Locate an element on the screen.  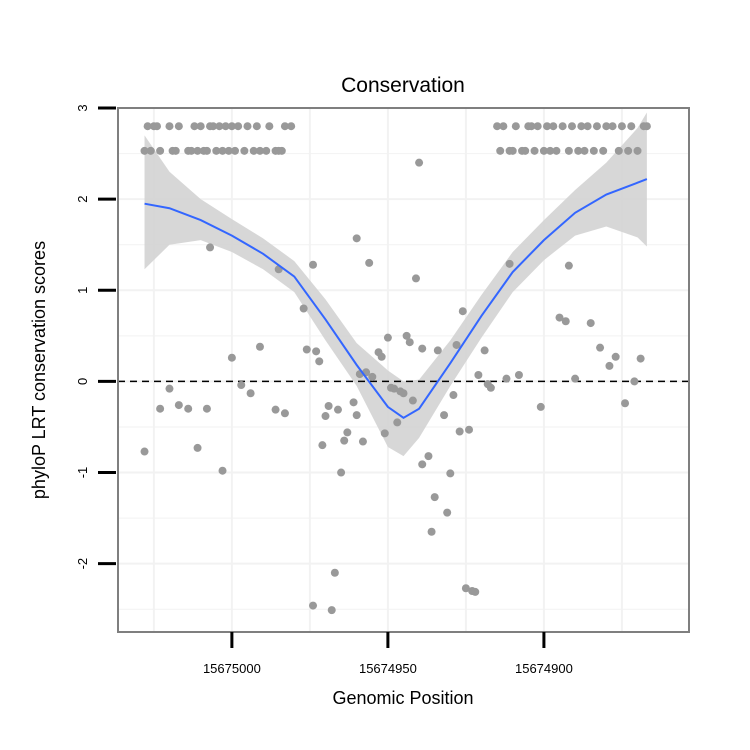
x-axis-ticks: 15675000 15674950 15674900 is located at coordinates (388, 654).